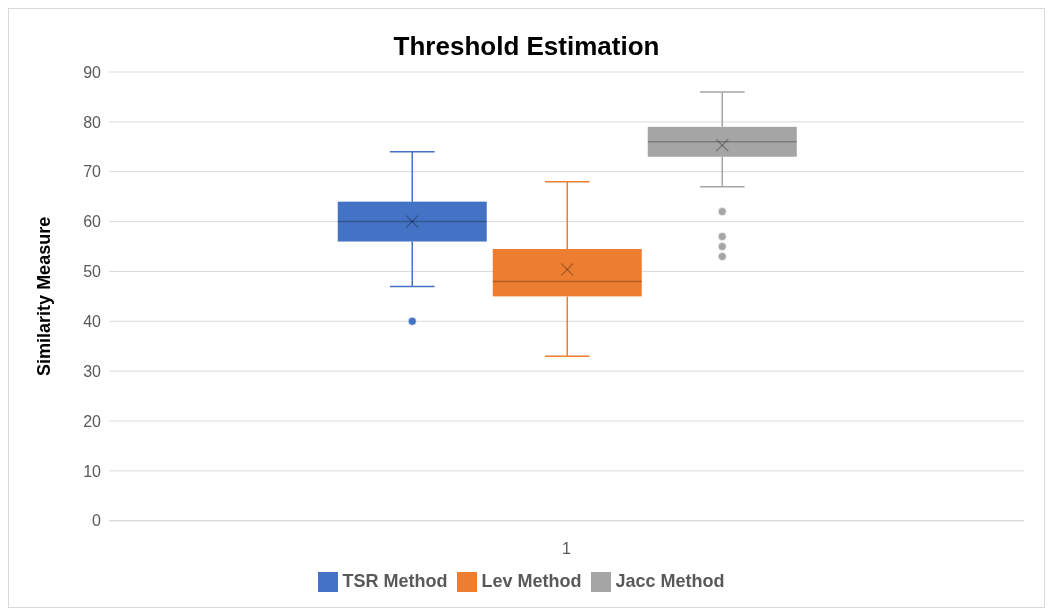 This screenshot has height=609, width=1051. What do you see at coordinates (92, 172) in the screenshot?
I see `y-tick-label: 70` at bounding box center [92, 172].